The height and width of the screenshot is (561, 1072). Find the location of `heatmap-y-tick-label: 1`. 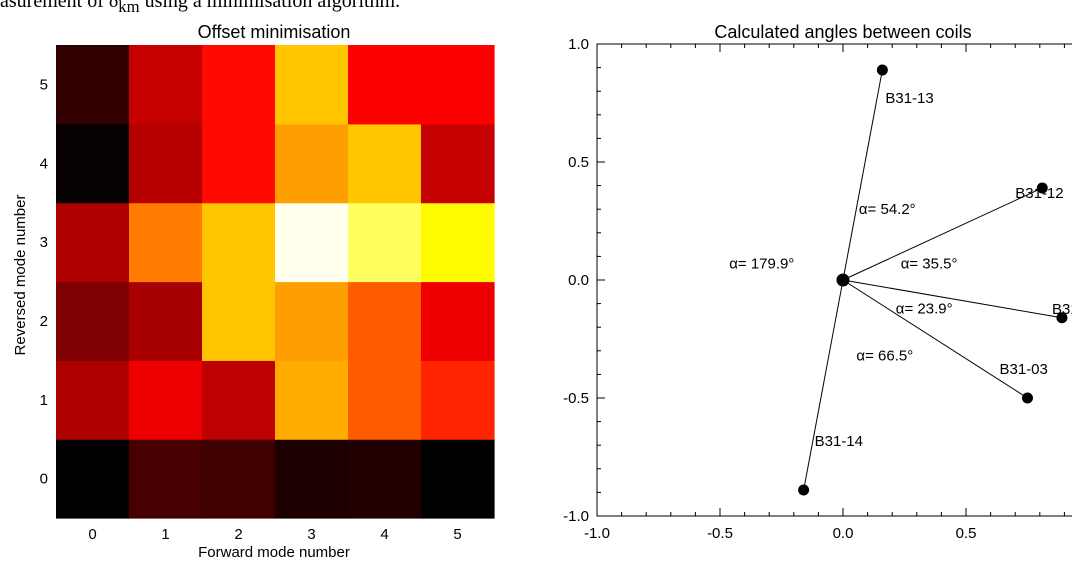

heatmap-y-tick-label: 1 is located at coordinates (44, 400).